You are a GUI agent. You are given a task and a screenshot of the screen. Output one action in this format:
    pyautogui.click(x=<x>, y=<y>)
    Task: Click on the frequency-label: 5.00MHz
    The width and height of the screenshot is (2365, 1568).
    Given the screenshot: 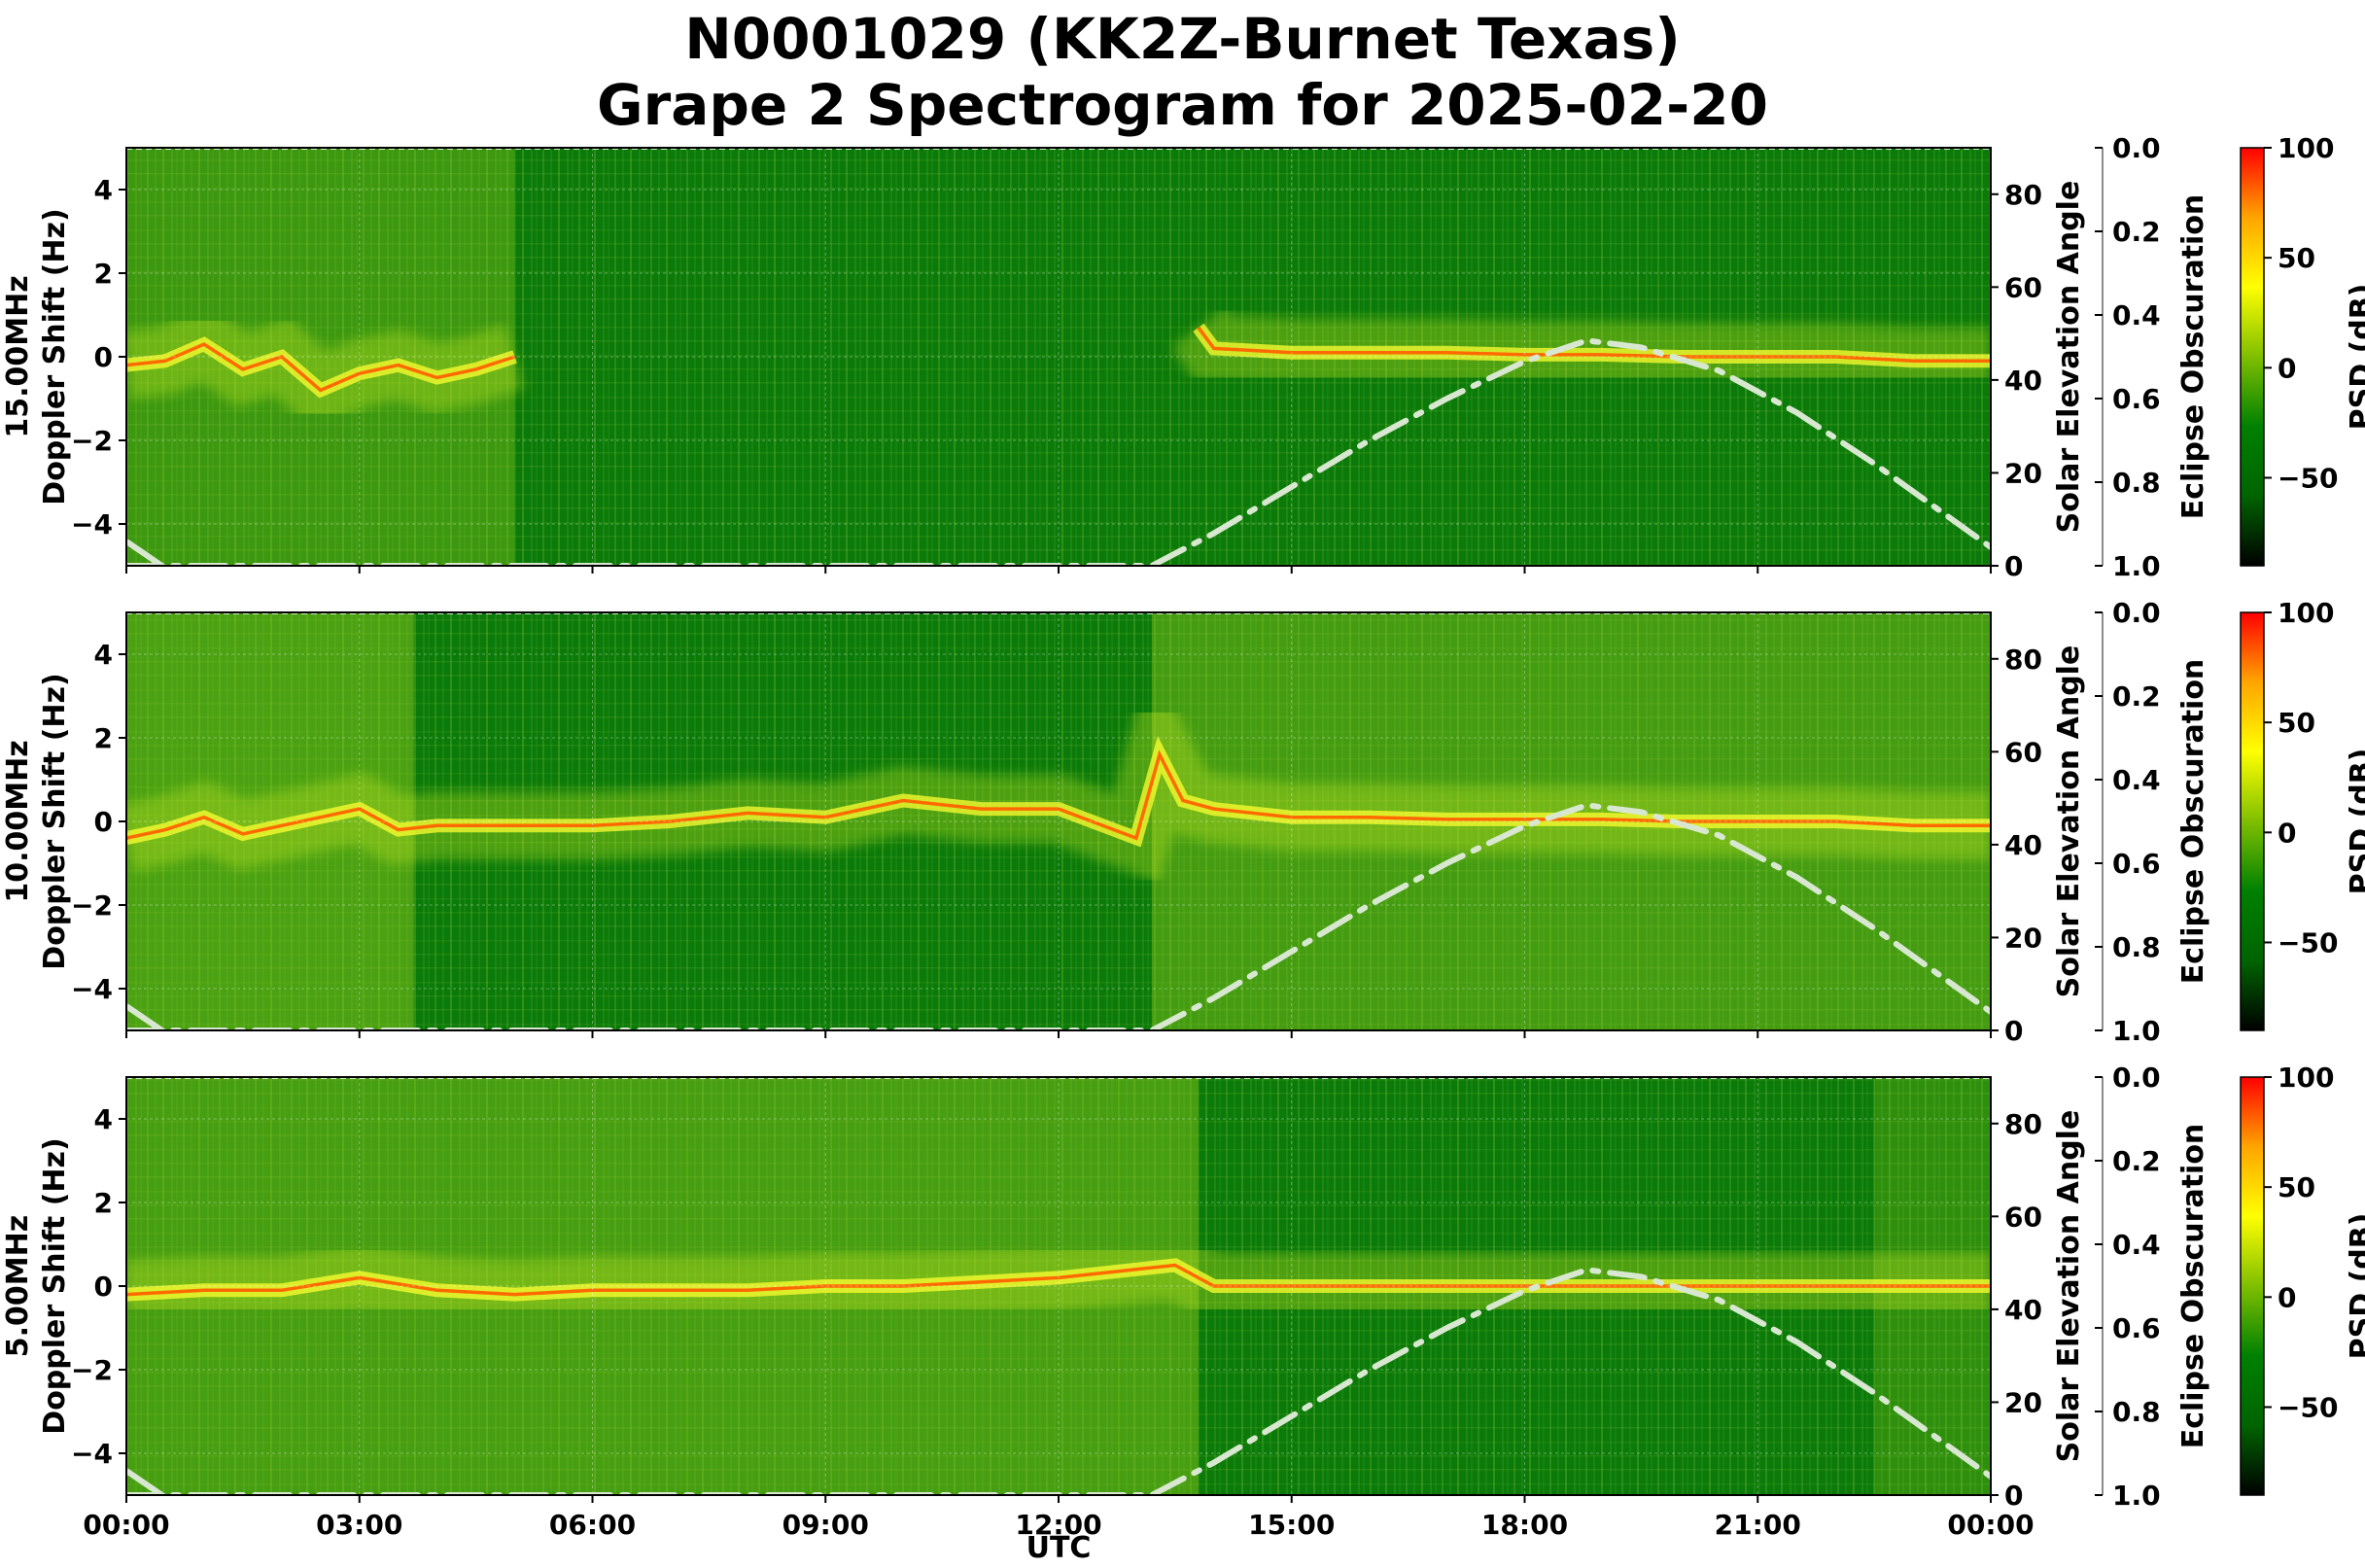 What is the action you would take?
    pyautogui.click(x=18, y=1286)
    